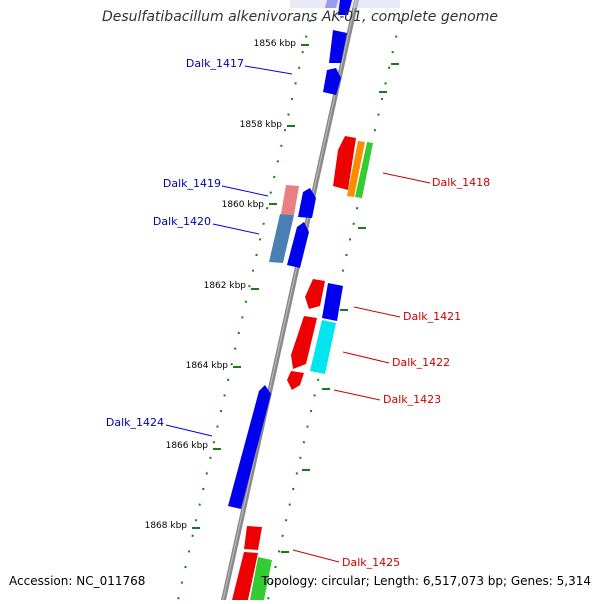 Image resolution: width=600 pixels, height=604 pixels. What do you see at coordinates (243, 205) in the screenshot?
I see `tick-label: 1860 kbp` at bounding box center [243, 205].